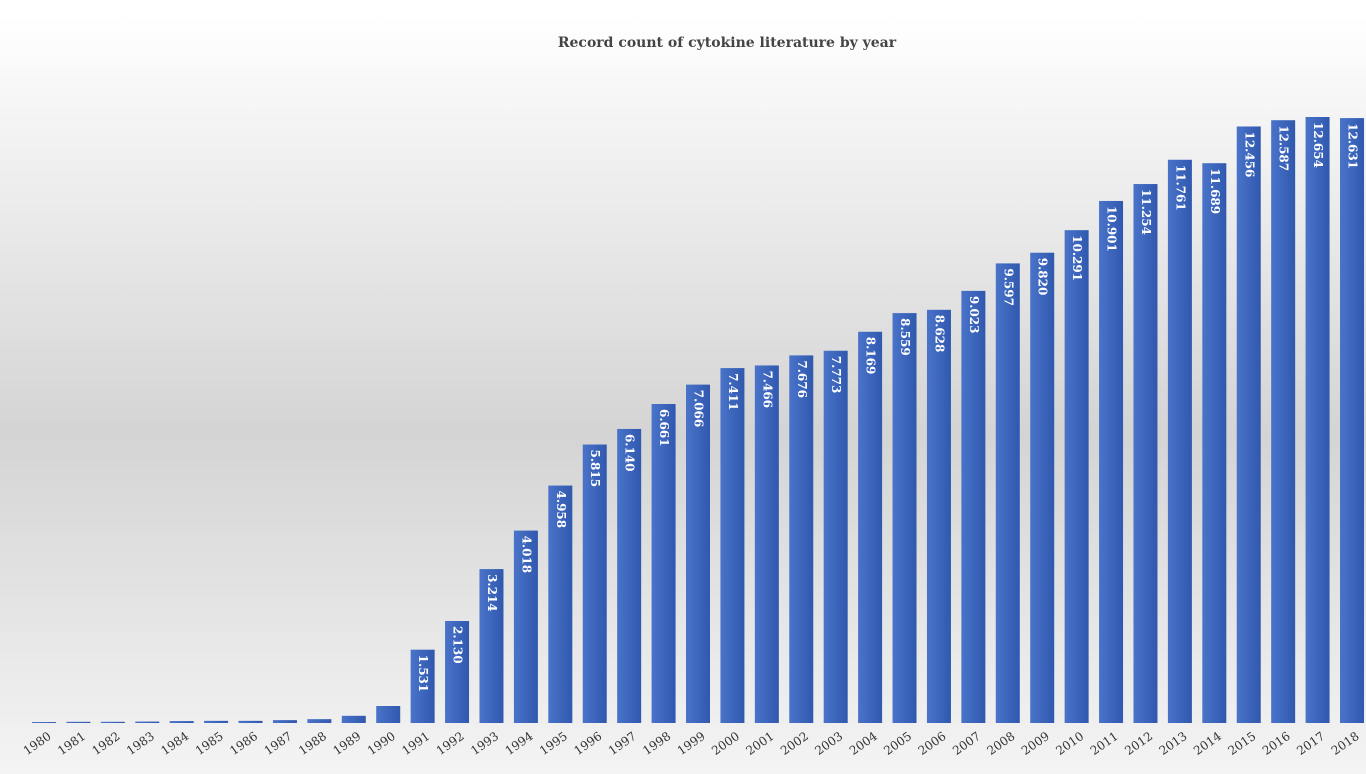 Image resolution: width=1366 pixels, height=774 pixels. What do you see at coordinates (458, 645) in the screenshot?
I see `value-label: 2.130` at bounding box center [458, 645].